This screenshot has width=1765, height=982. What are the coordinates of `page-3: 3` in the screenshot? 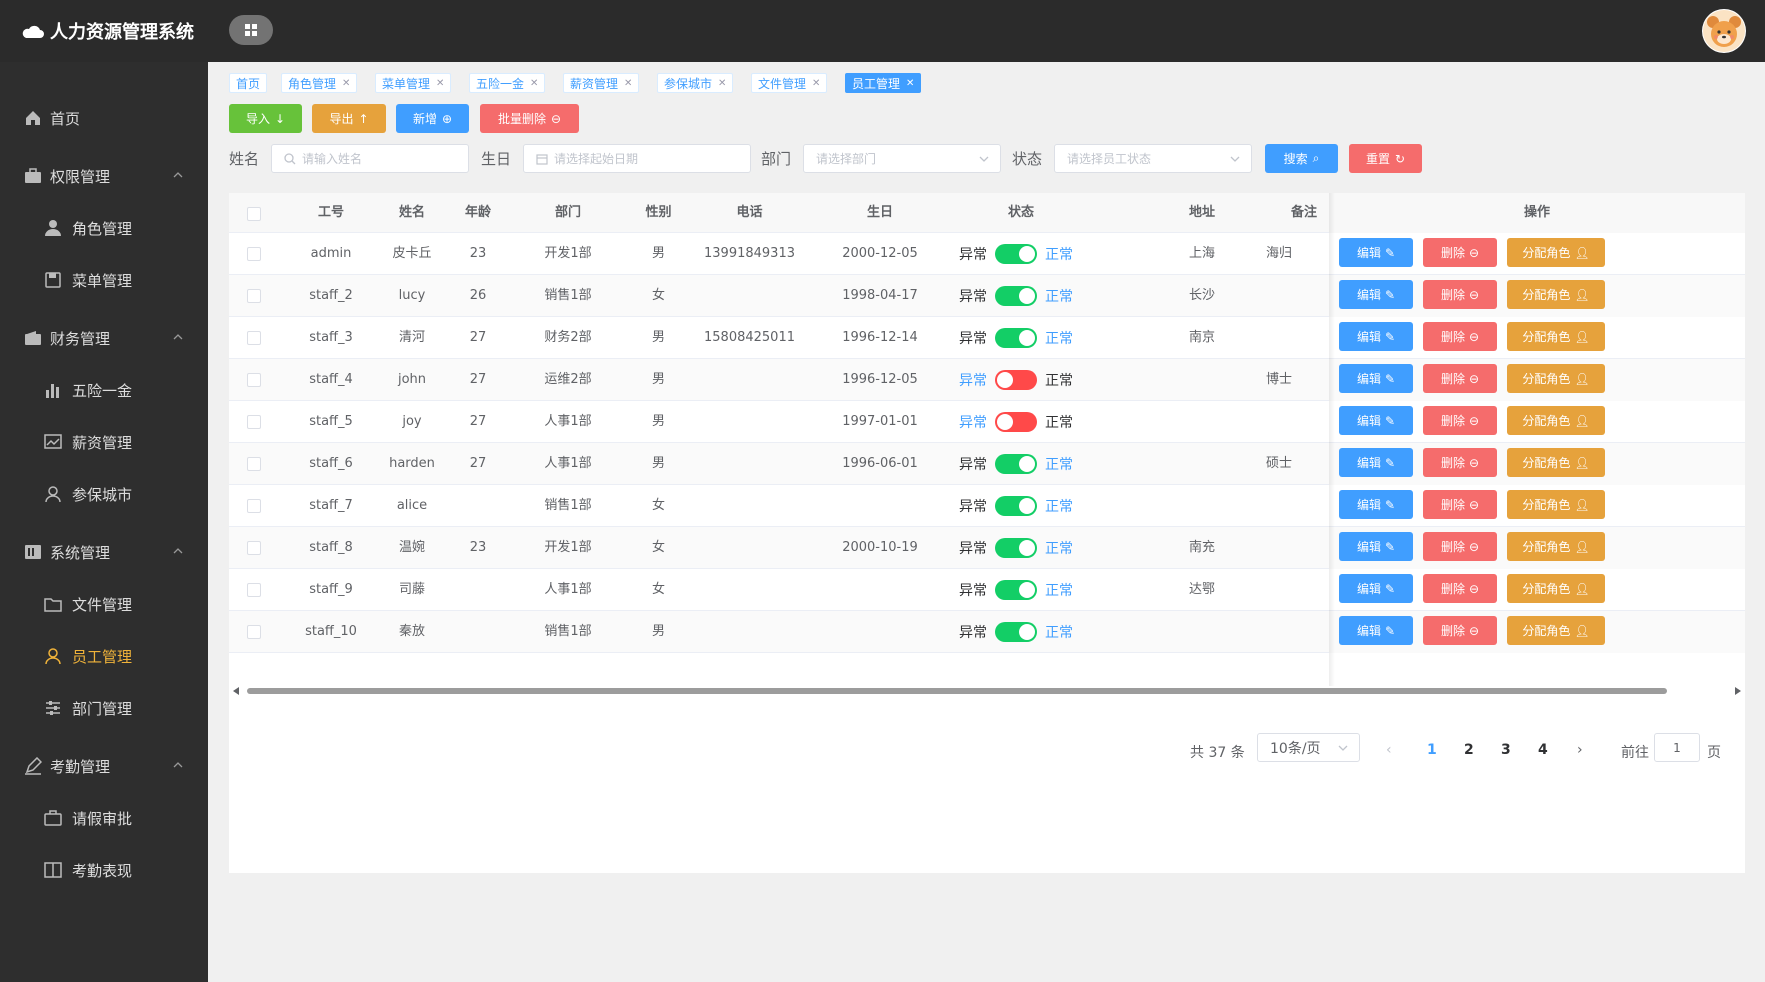 It's located at (1506, 750).